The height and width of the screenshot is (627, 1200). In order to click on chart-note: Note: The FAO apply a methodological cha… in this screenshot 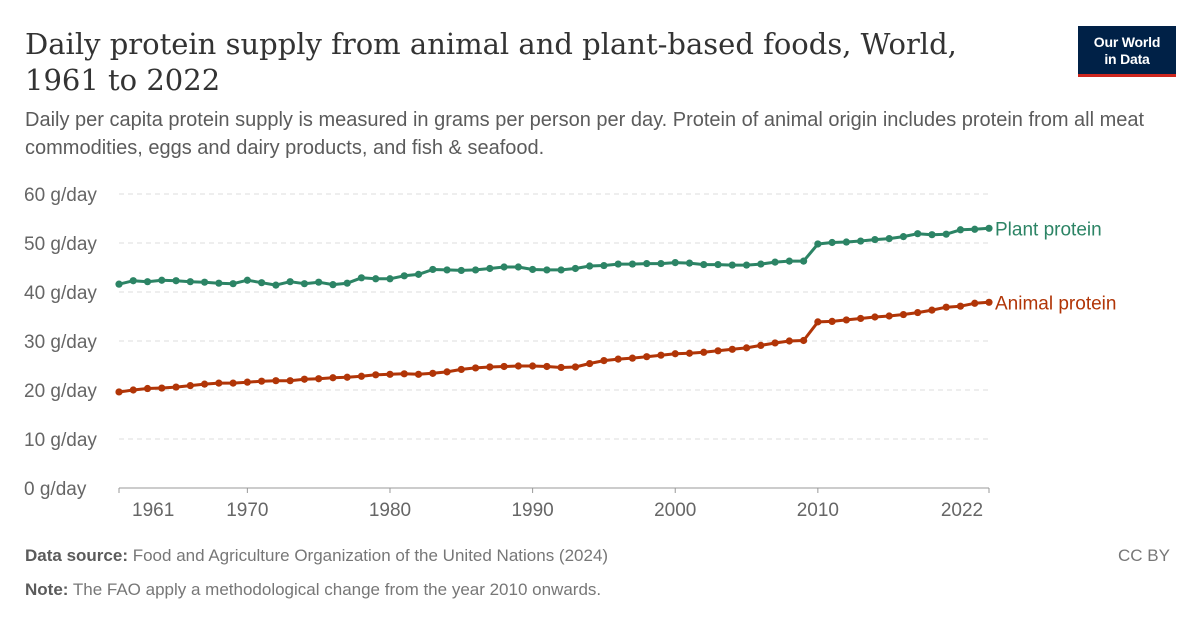, I will do `click(313, 590)`.